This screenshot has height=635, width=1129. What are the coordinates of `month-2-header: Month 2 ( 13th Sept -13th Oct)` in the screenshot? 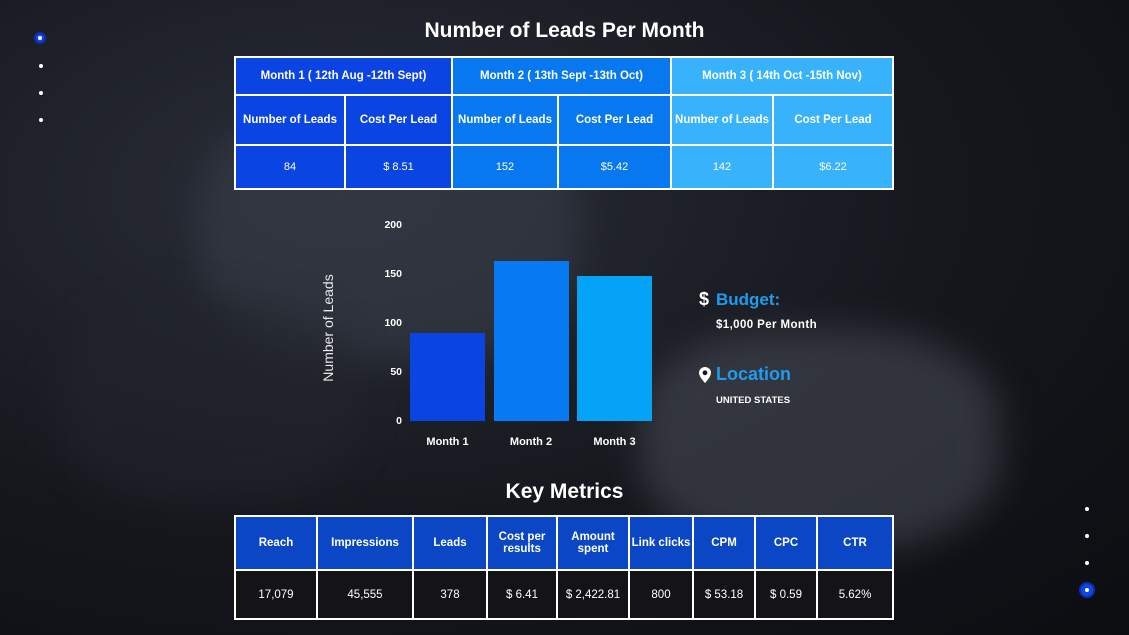 It's located at (561, 76).